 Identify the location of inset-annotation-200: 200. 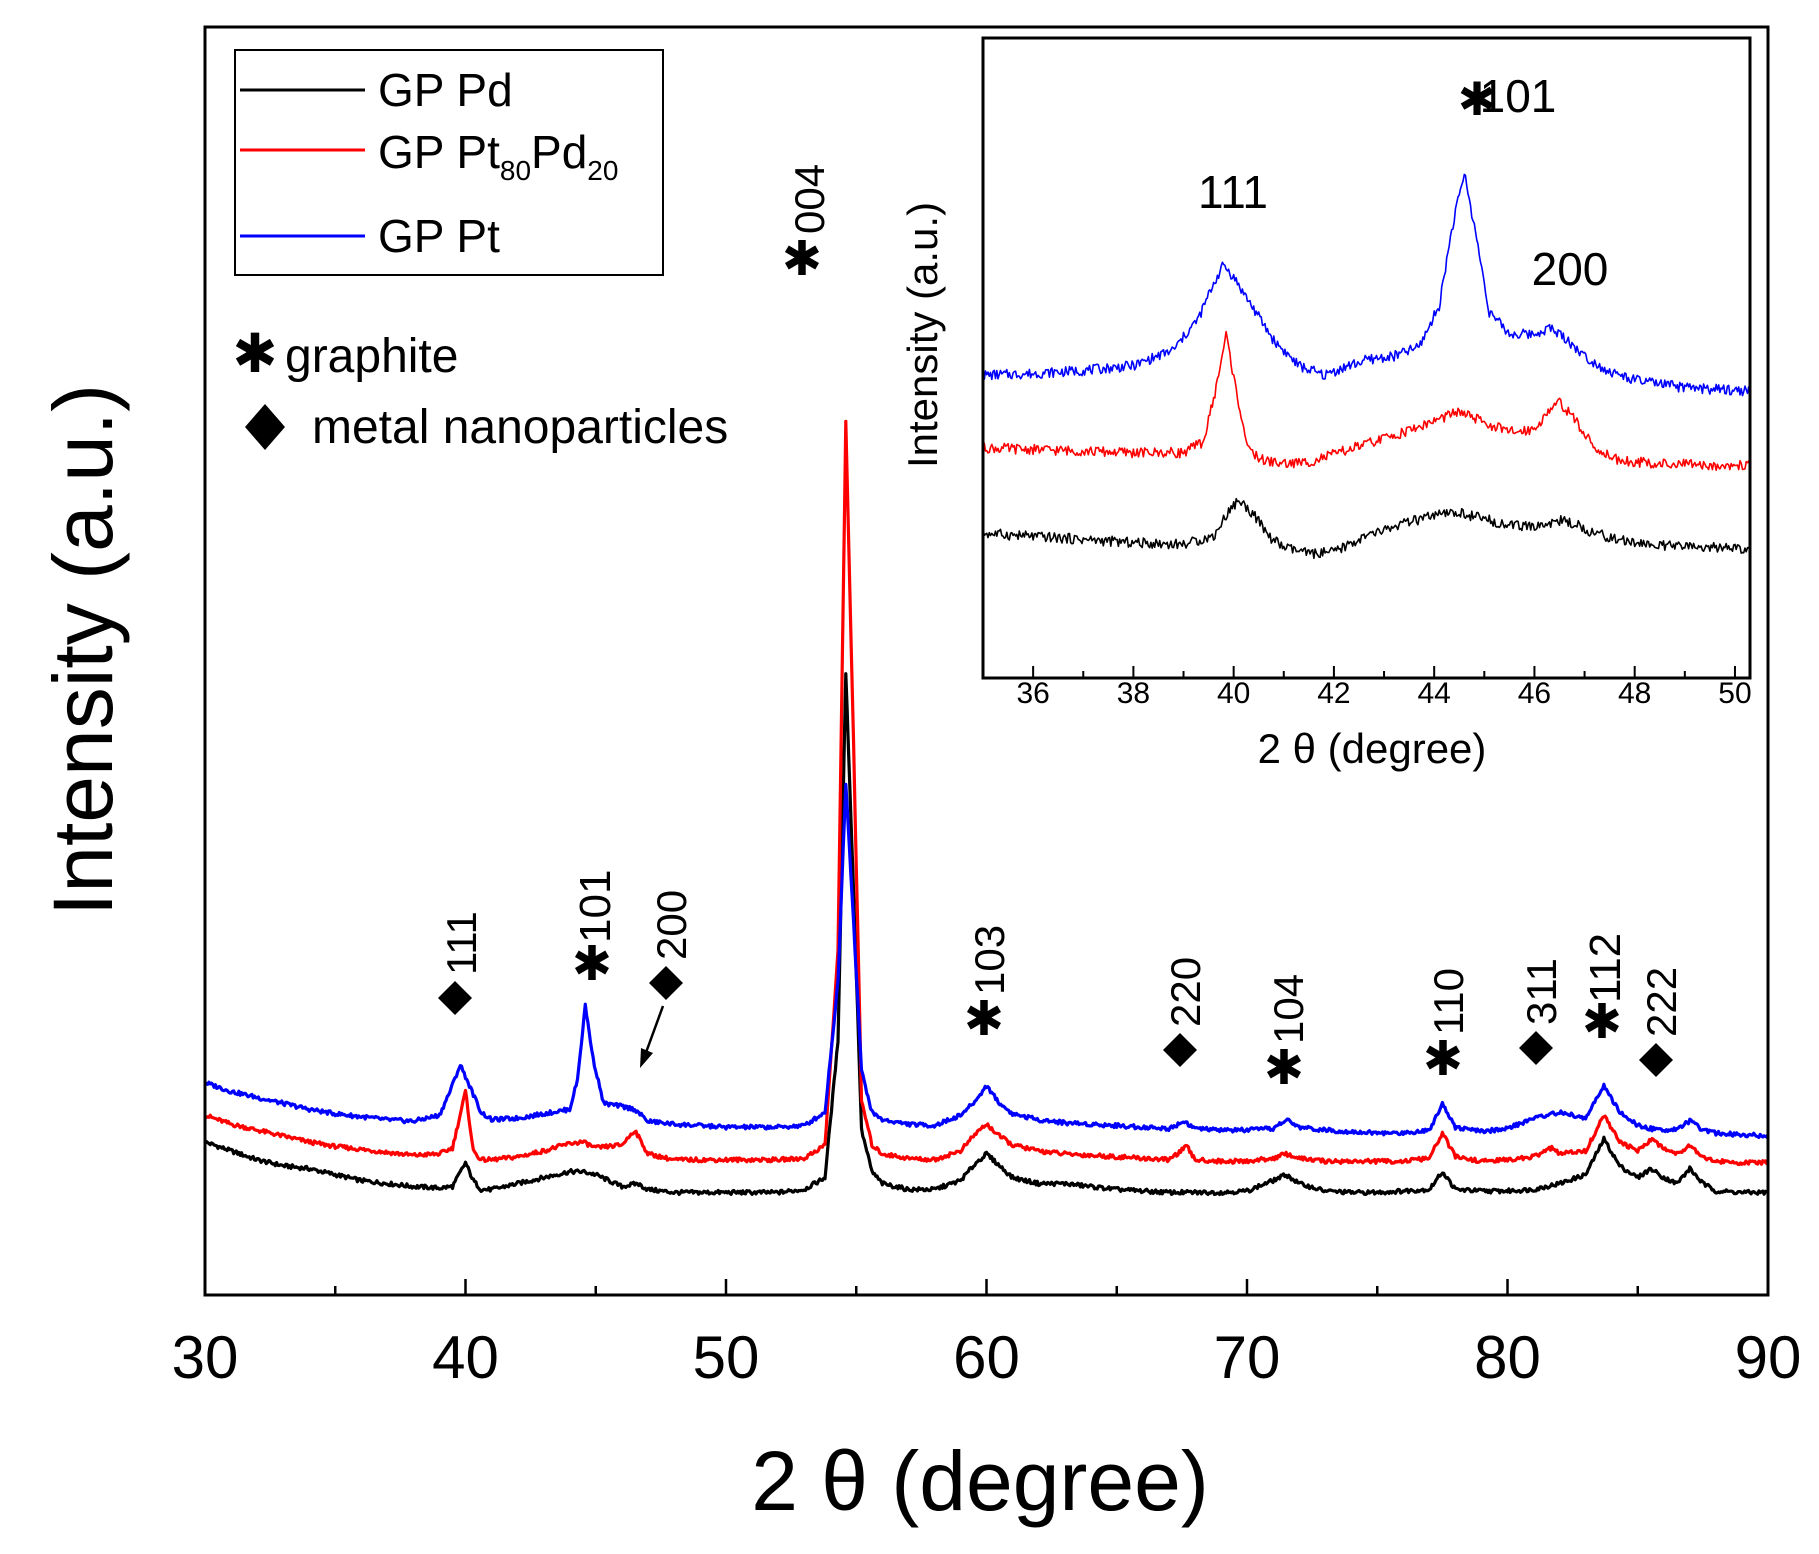
(1570, 269).